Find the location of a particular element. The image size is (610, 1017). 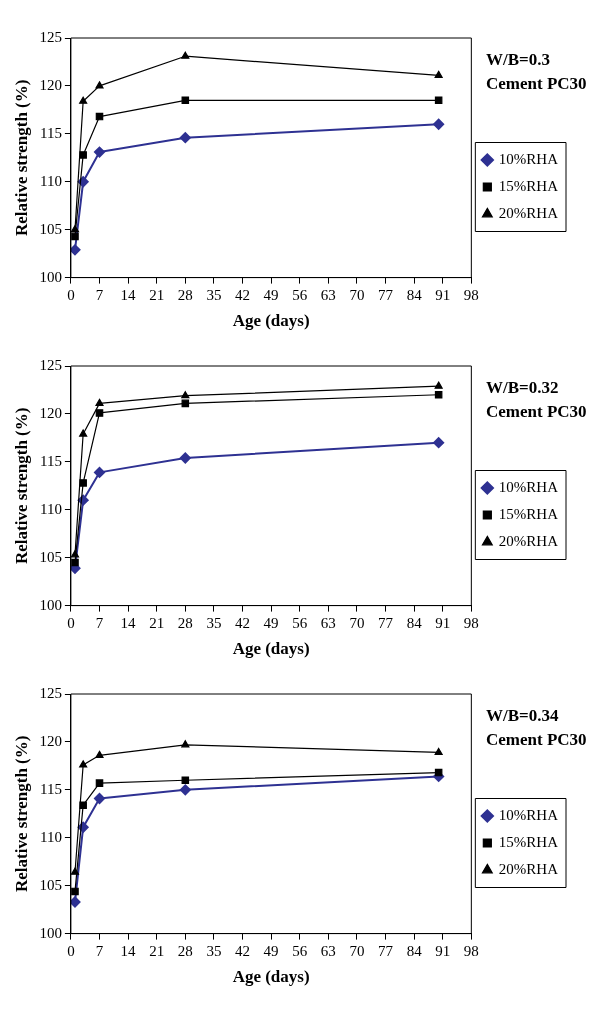

text: W/B=0.32 is located at coordinates (523, 388).